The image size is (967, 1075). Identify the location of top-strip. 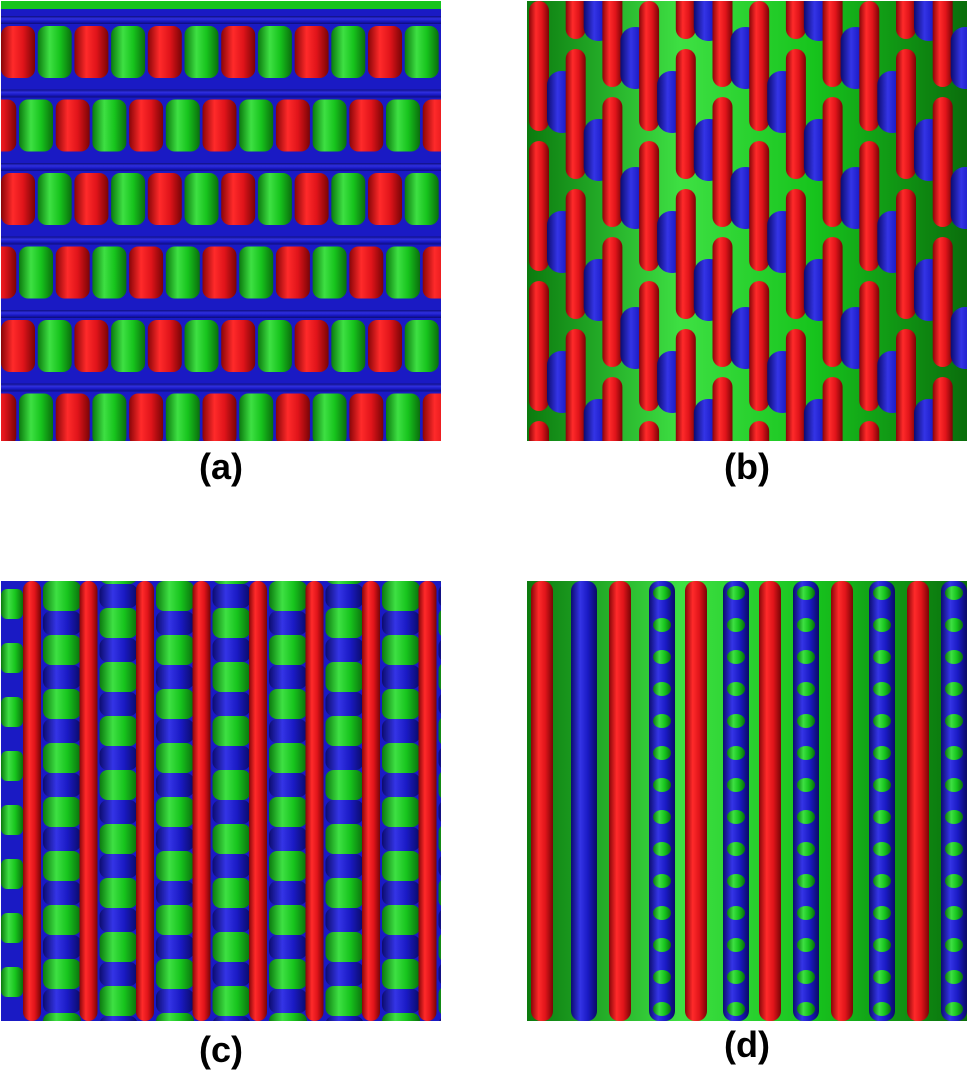
(221, 5).